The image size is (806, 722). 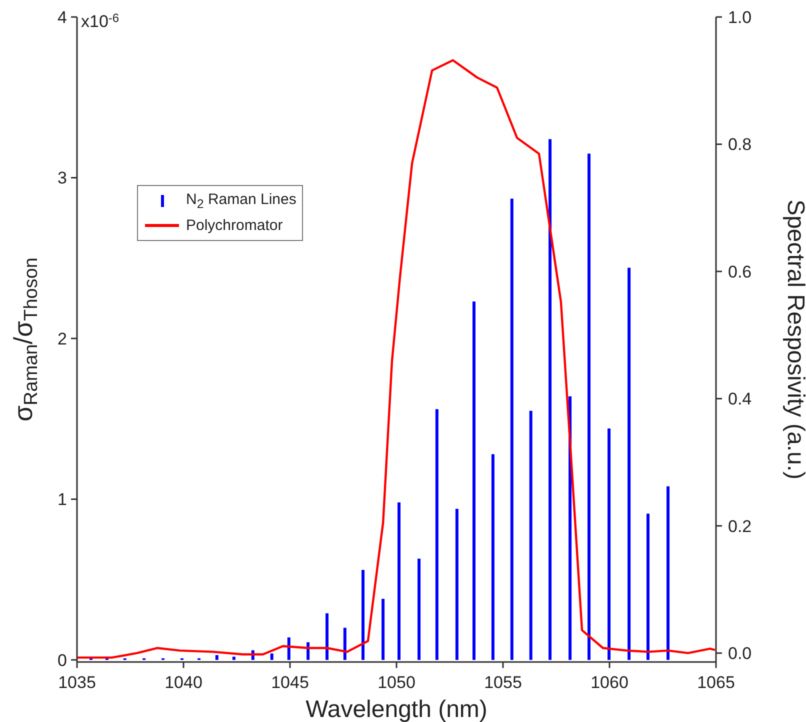 I want to click on x-tick-label: 1045, so click(x=290, y=682).